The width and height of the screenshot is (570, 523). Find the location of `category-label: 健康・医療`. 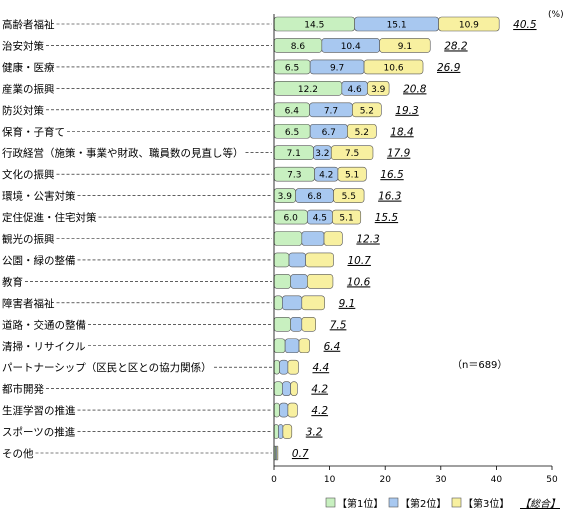

category-label: 健康・医療 is located at coordinates (28, 67).